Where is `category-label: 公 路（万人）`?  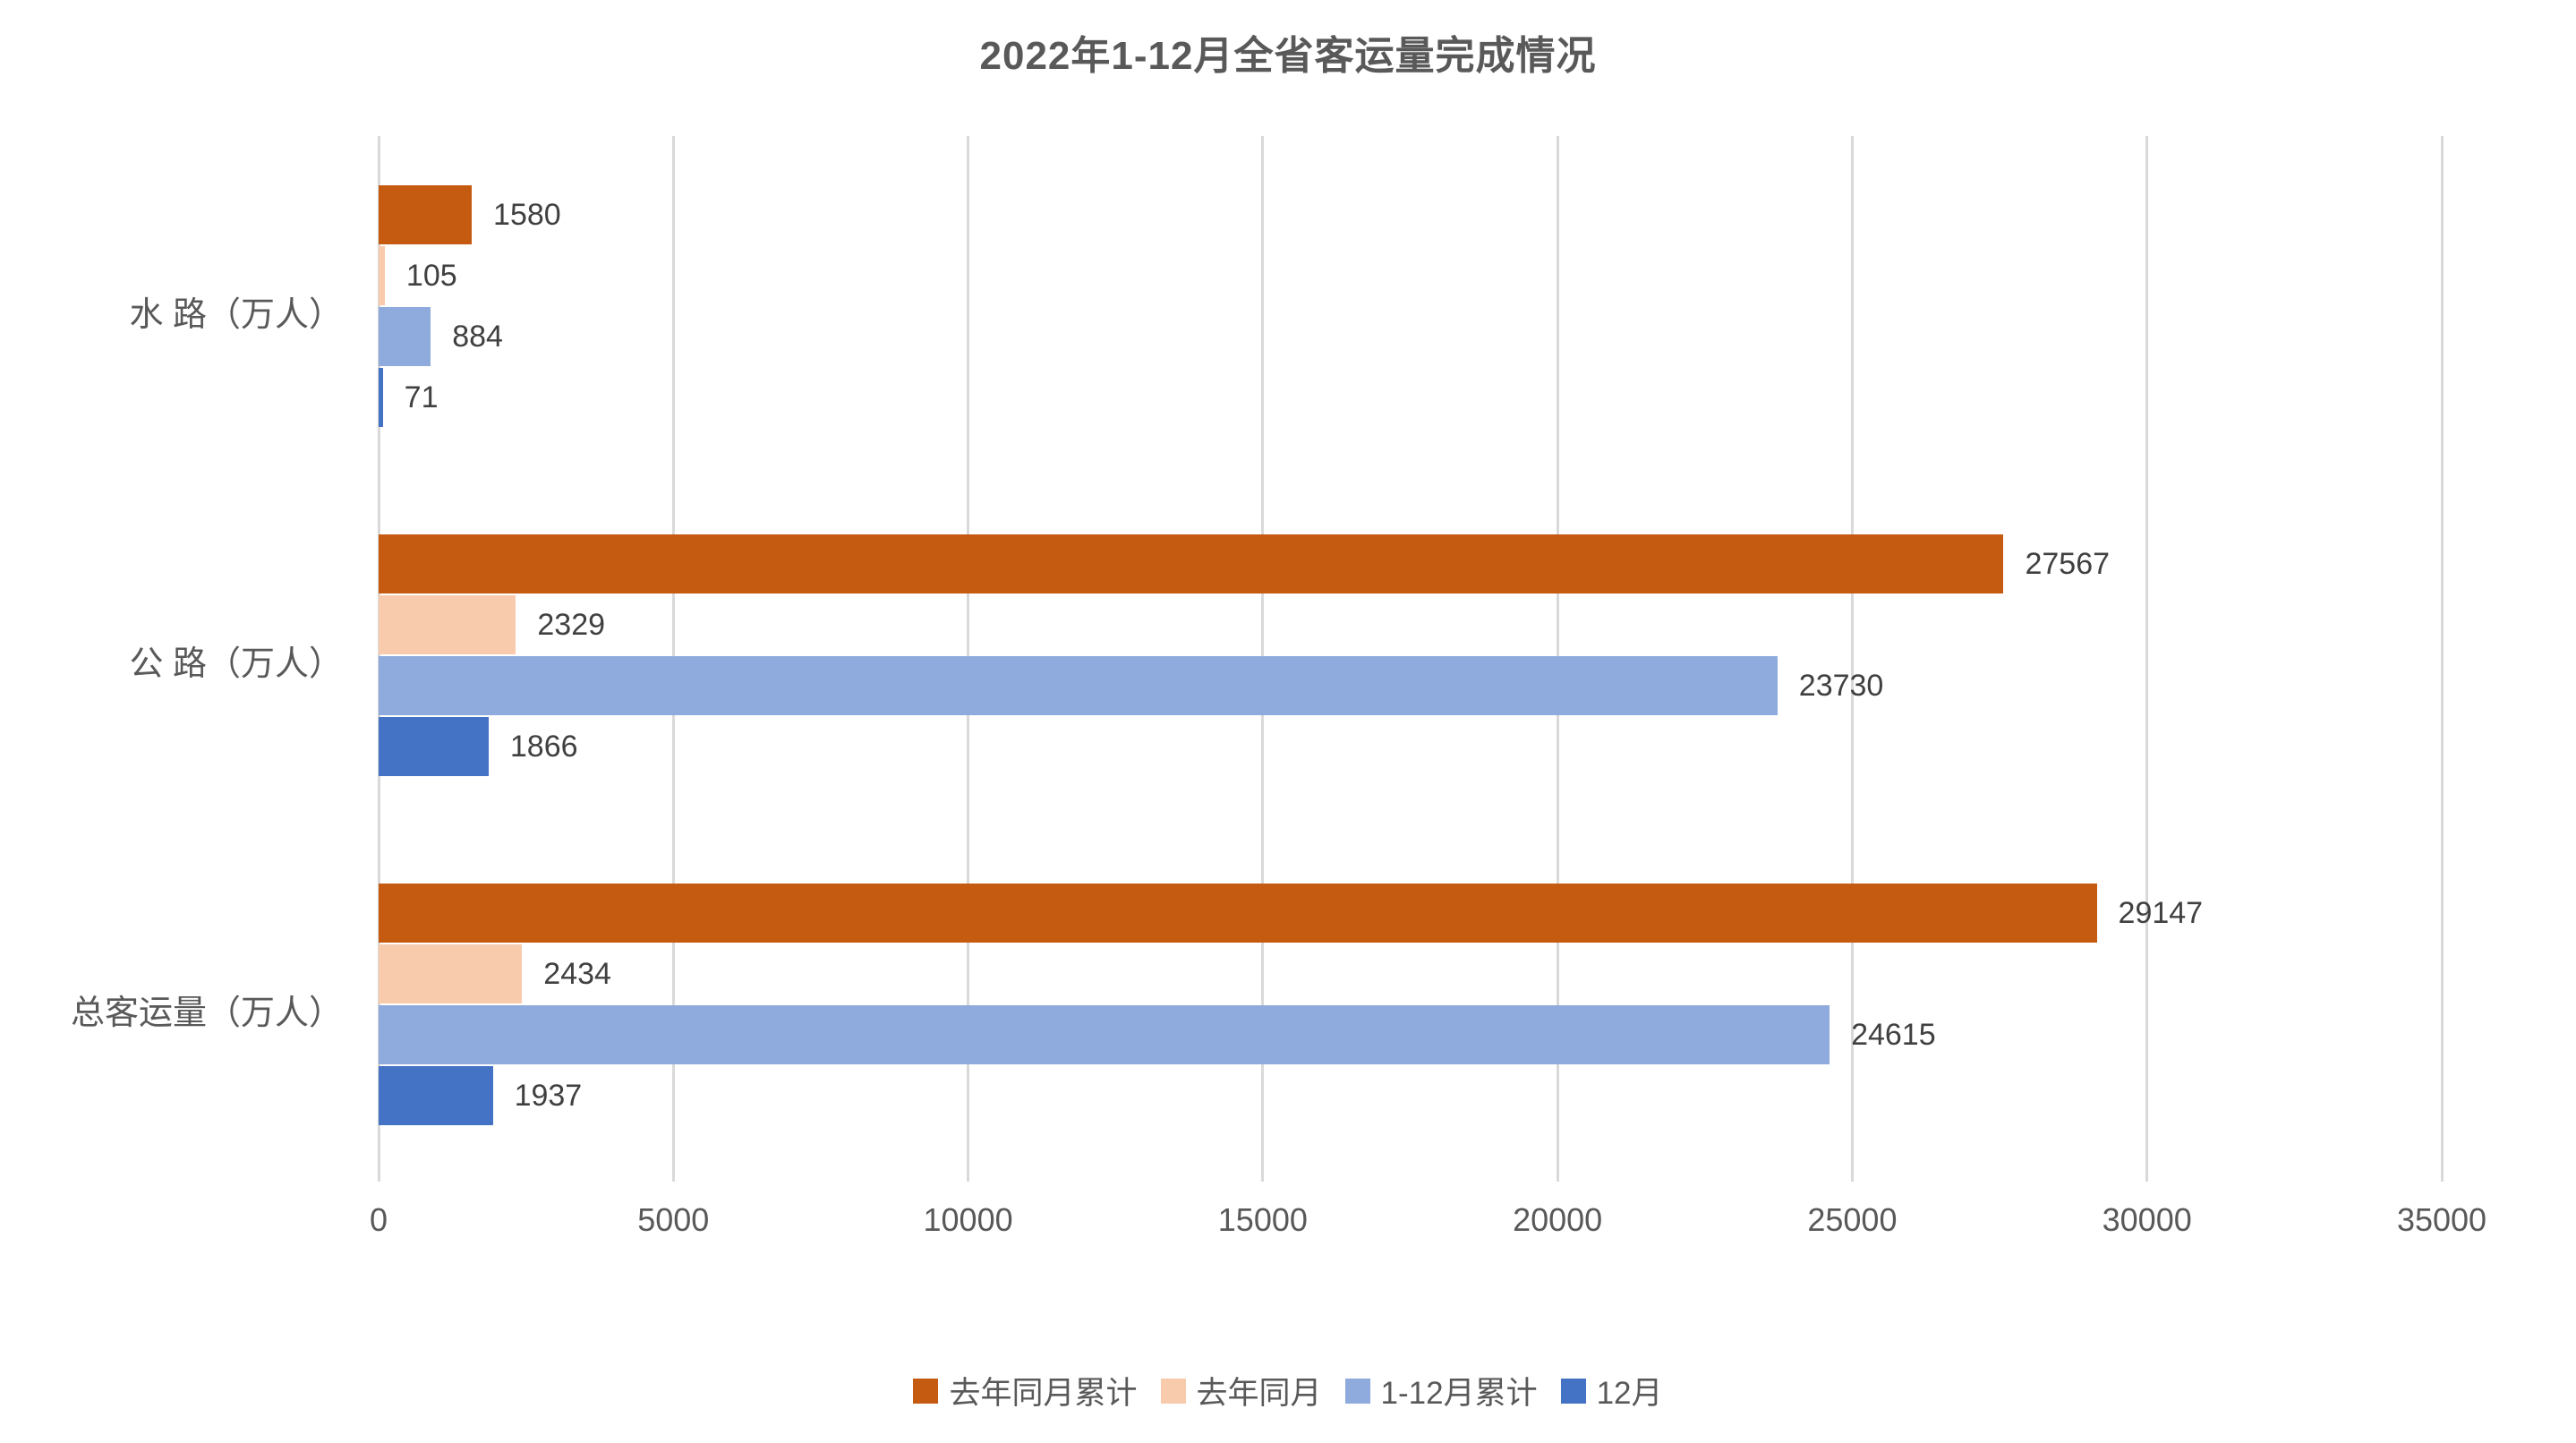
category-label: 公 路（万人） is located at coordinates (236, 664).